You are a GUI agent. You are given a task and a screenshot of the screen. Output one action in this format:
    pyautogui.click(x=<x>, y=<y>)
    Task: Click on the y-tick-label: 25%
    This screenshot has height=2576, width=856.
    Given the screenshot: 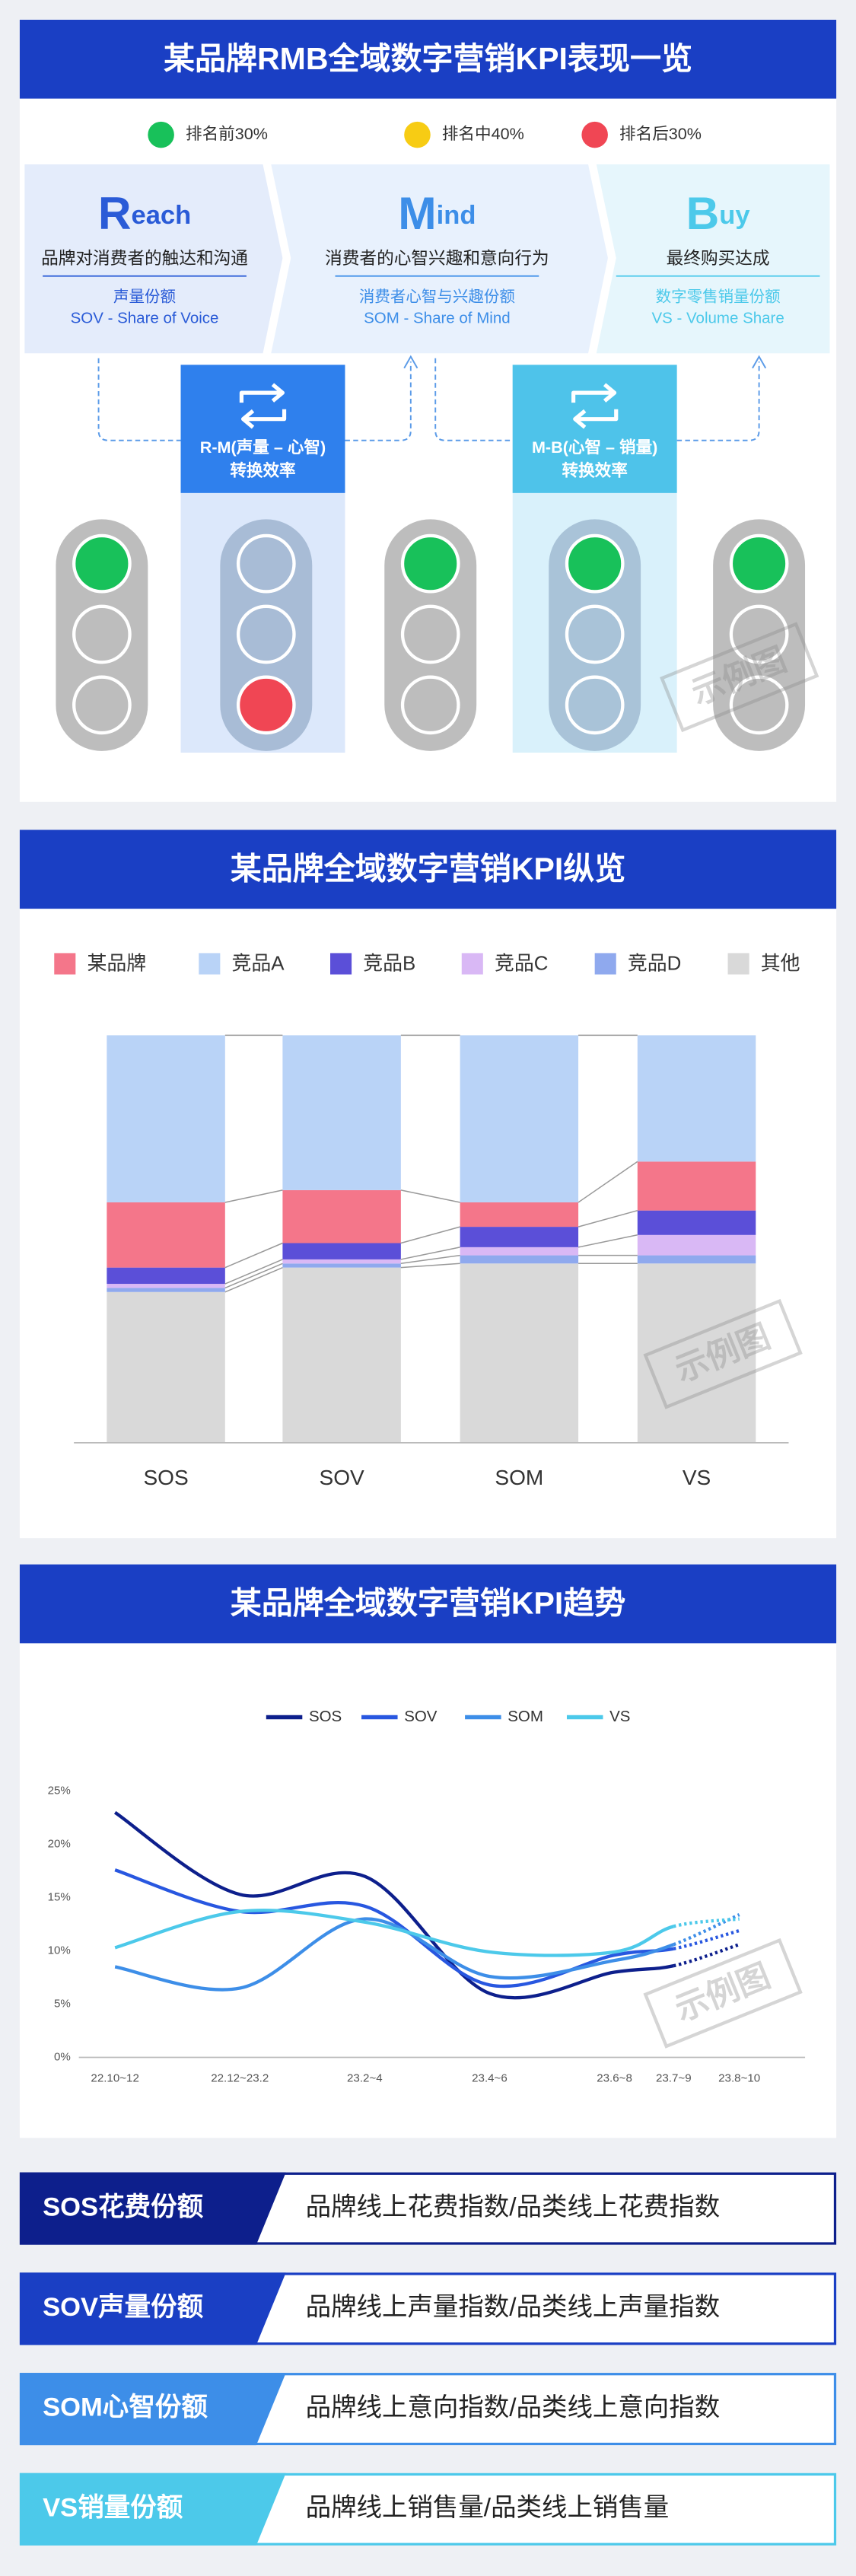 What is the action you would take?
    pyautogui.click(x=59, y=1791)
    